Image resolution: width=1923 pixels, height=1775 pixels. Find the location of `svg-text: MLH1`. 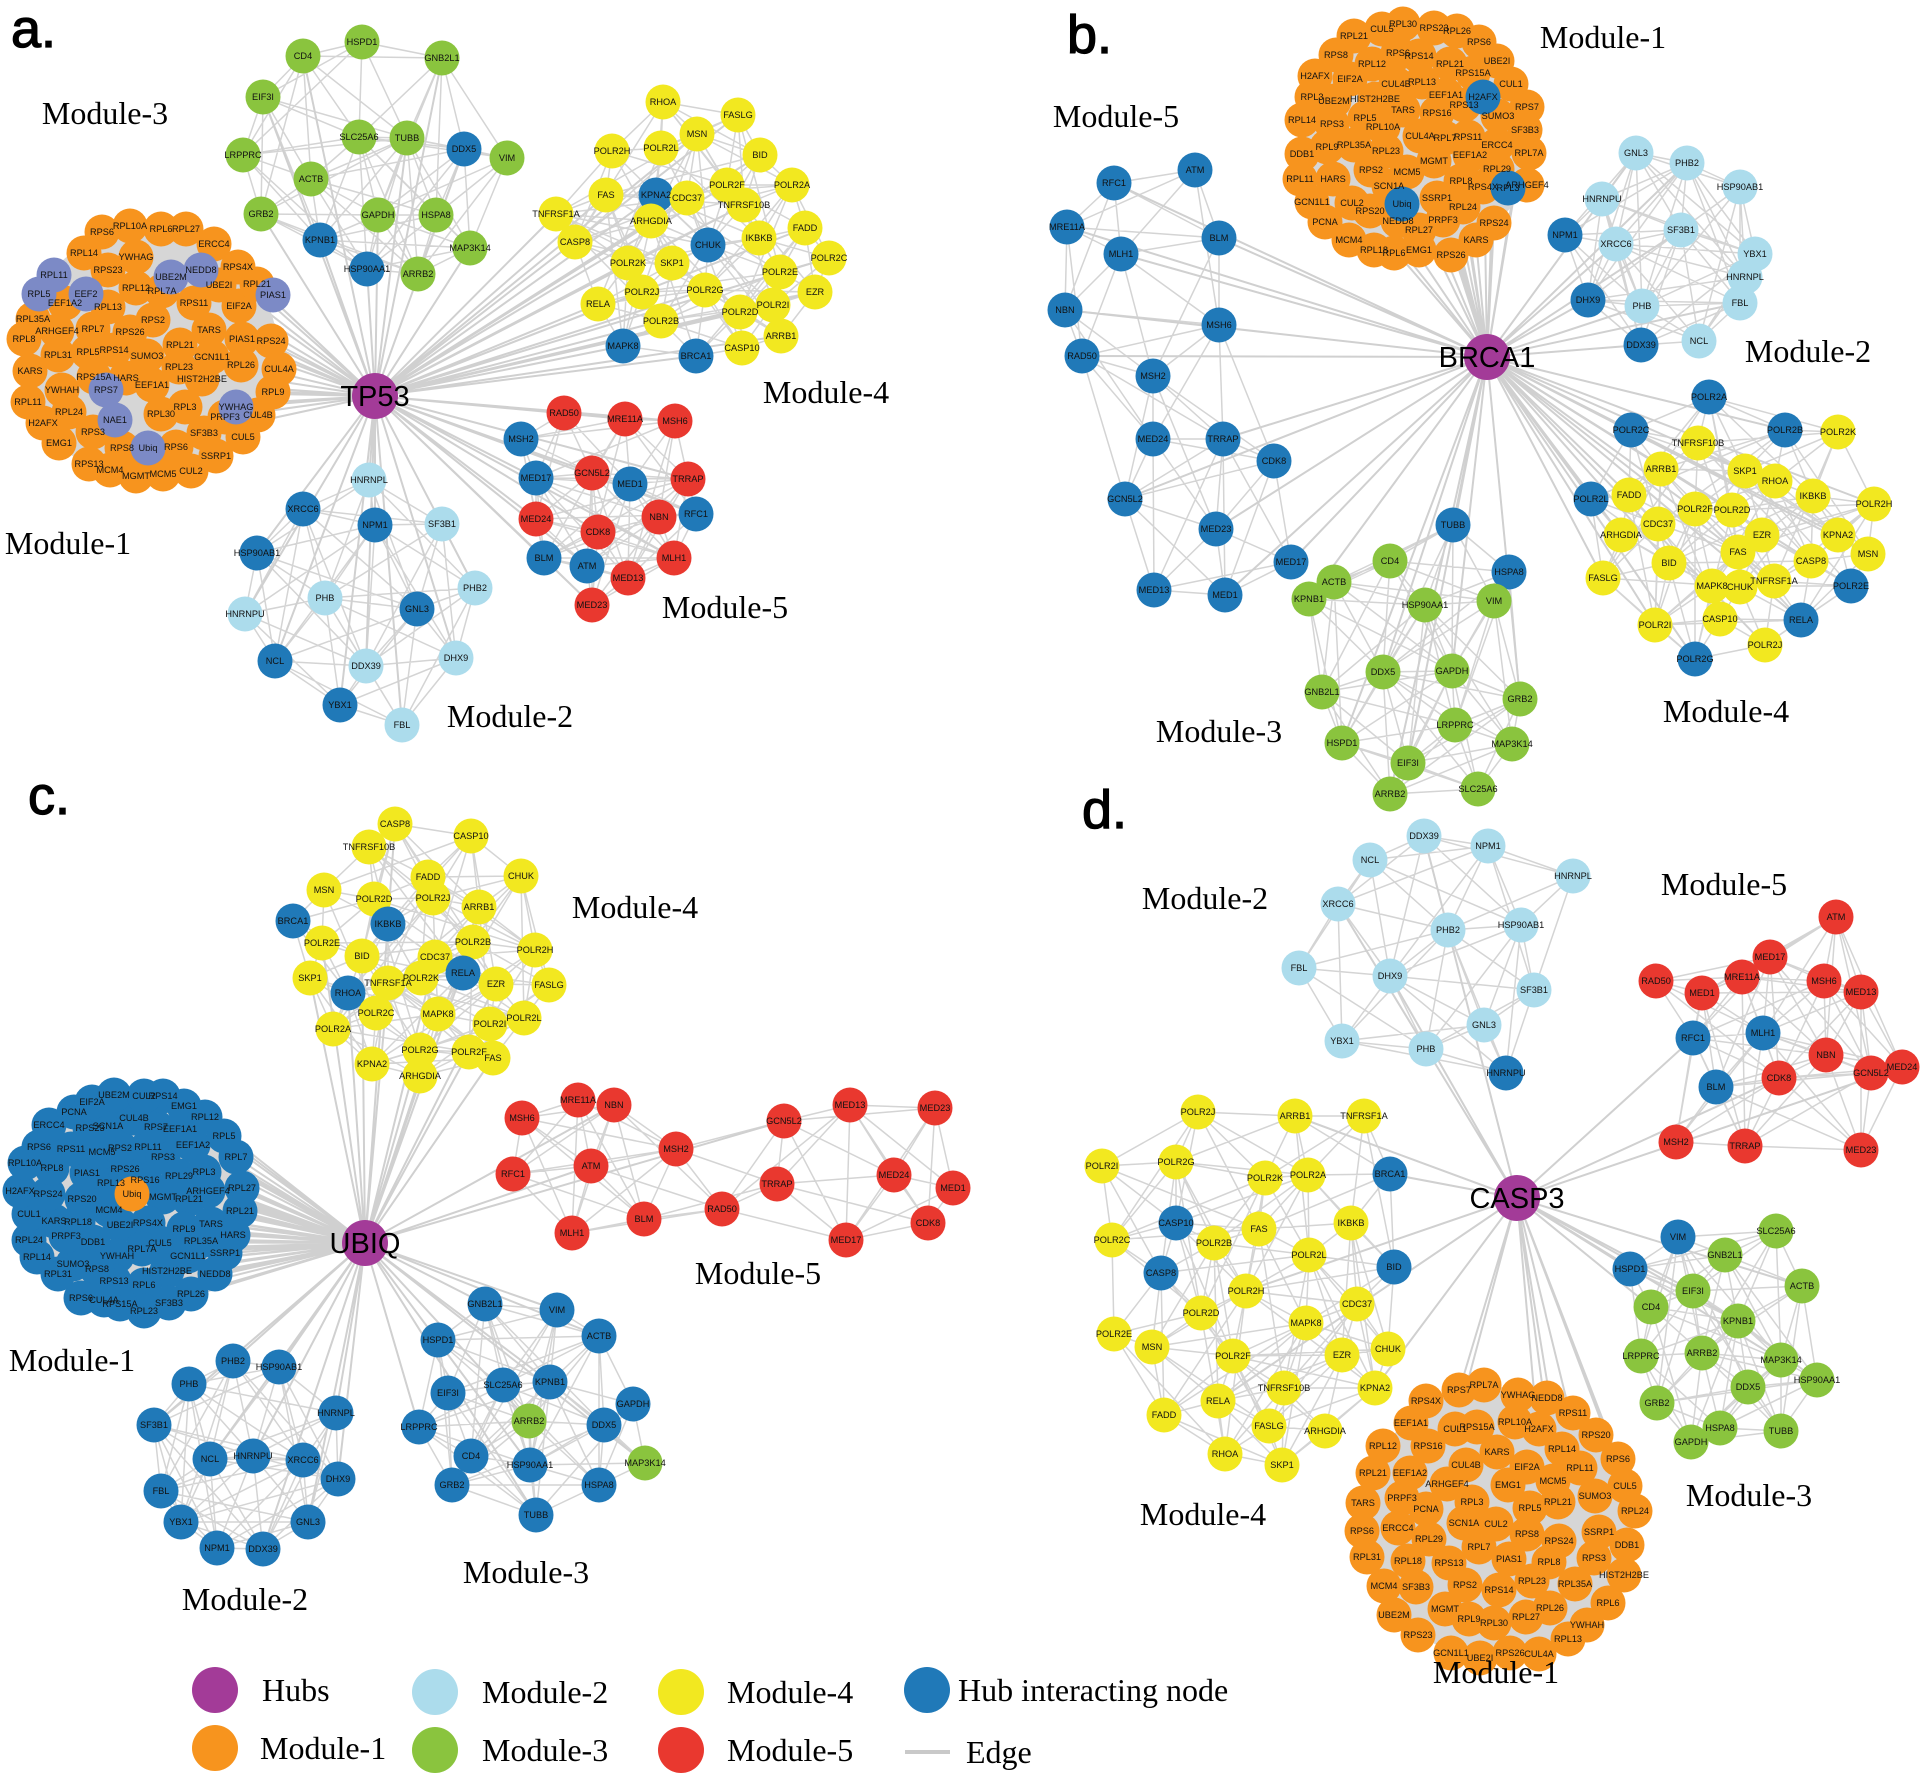

svg-text: MLH1 is located at coordinates (1763, 1033).